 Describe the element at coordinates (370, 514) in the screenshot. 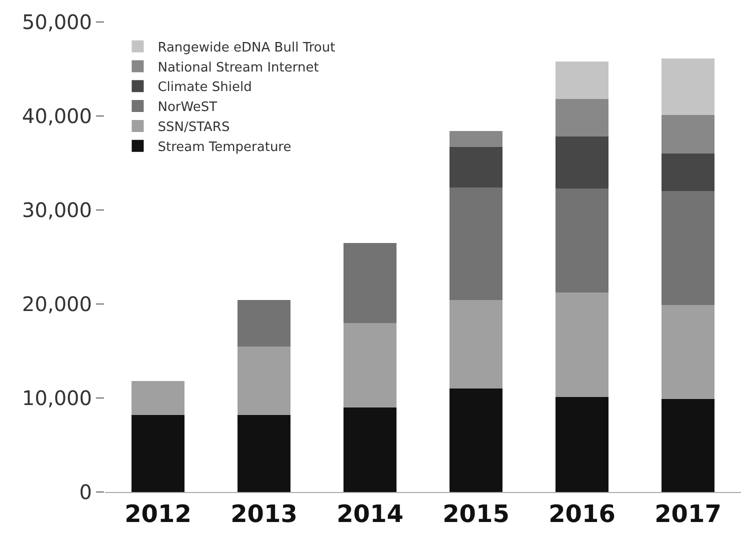

I see `x-tick-label: 2014` at that location.